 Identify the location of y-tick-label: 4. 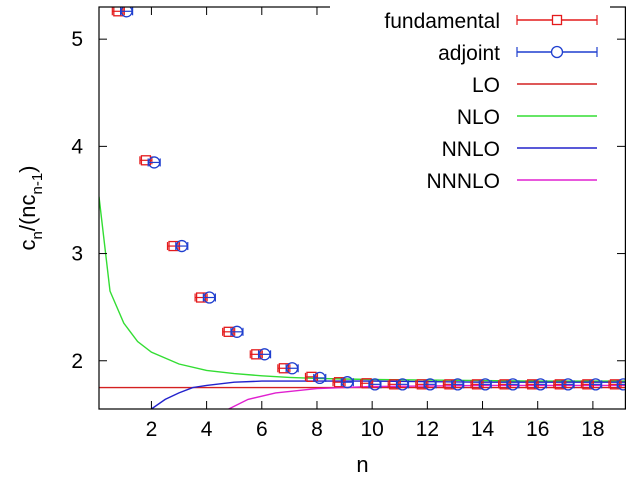
(77, 146).